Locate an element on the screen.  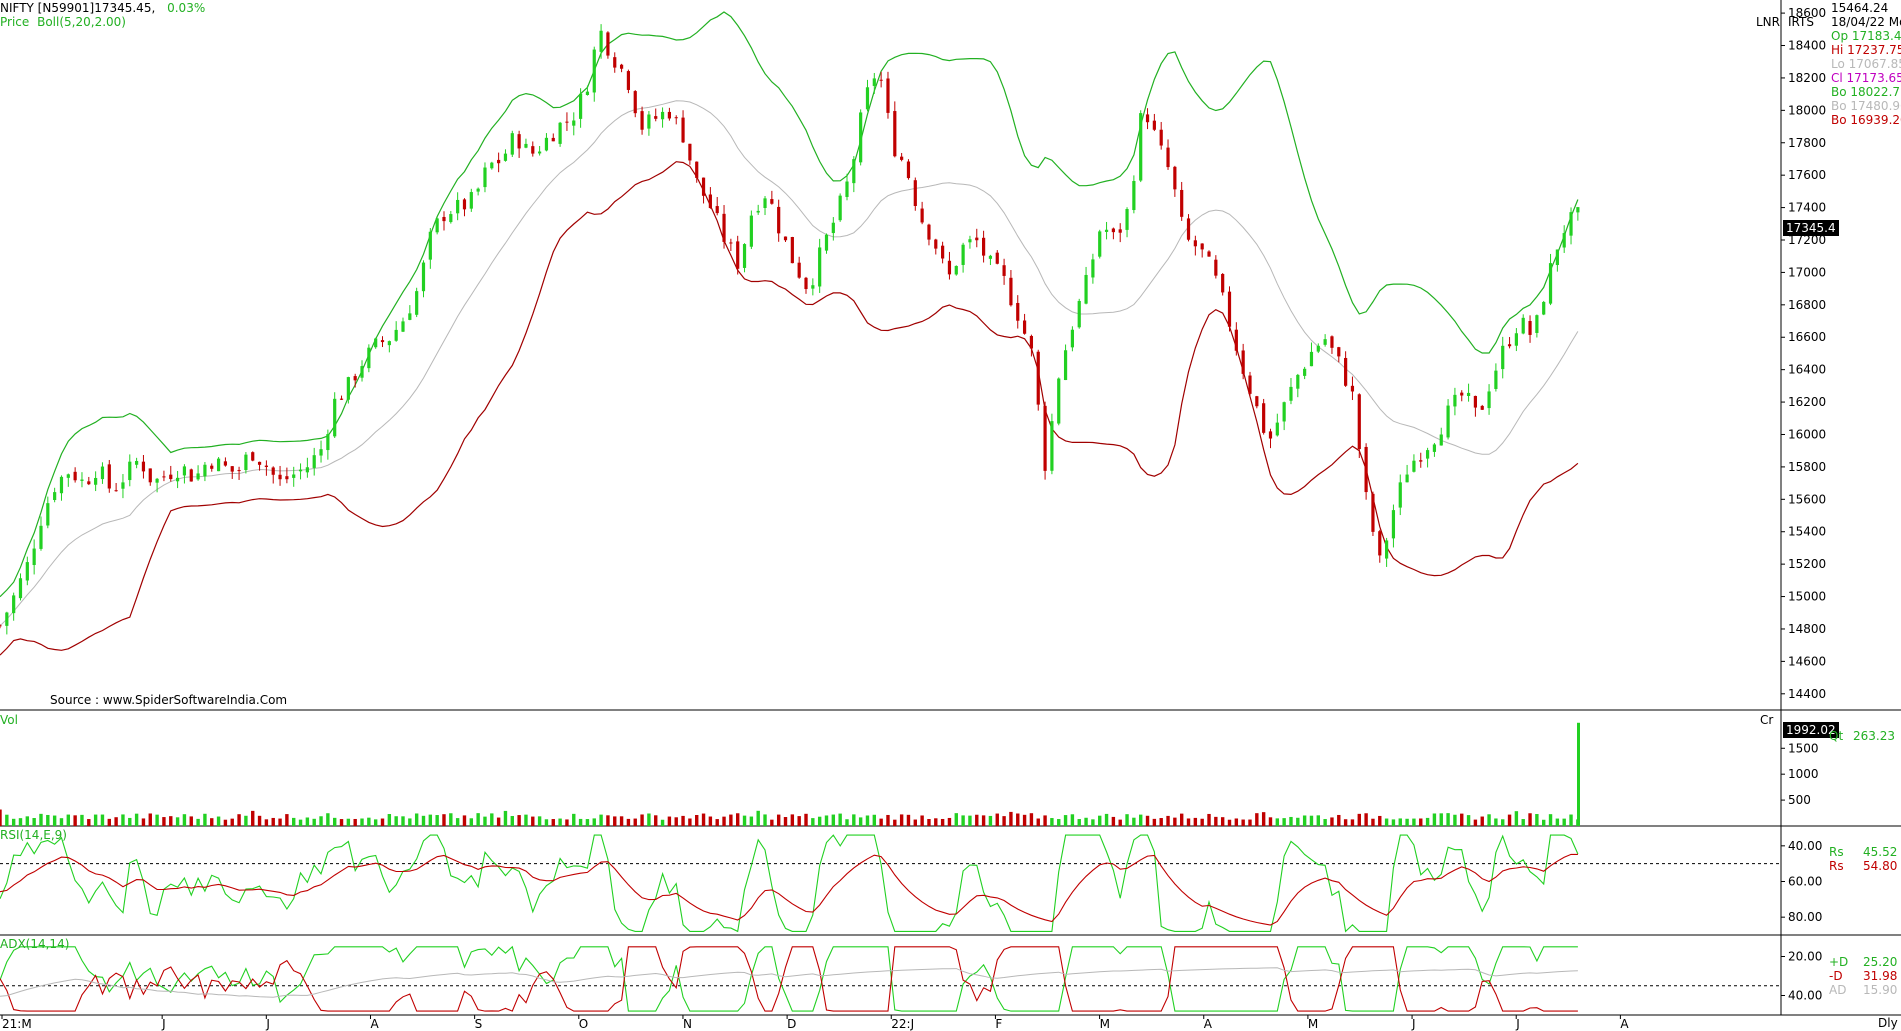
y-tick-label: 15400 is located at coordinates (1807, 532).